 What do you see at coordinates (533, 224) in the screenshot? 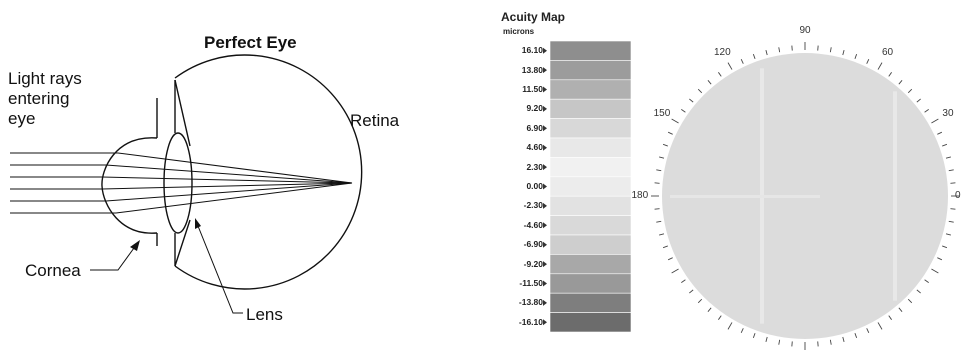
I see `scale-value-label: -4.60` at bounding box center [533, 224].